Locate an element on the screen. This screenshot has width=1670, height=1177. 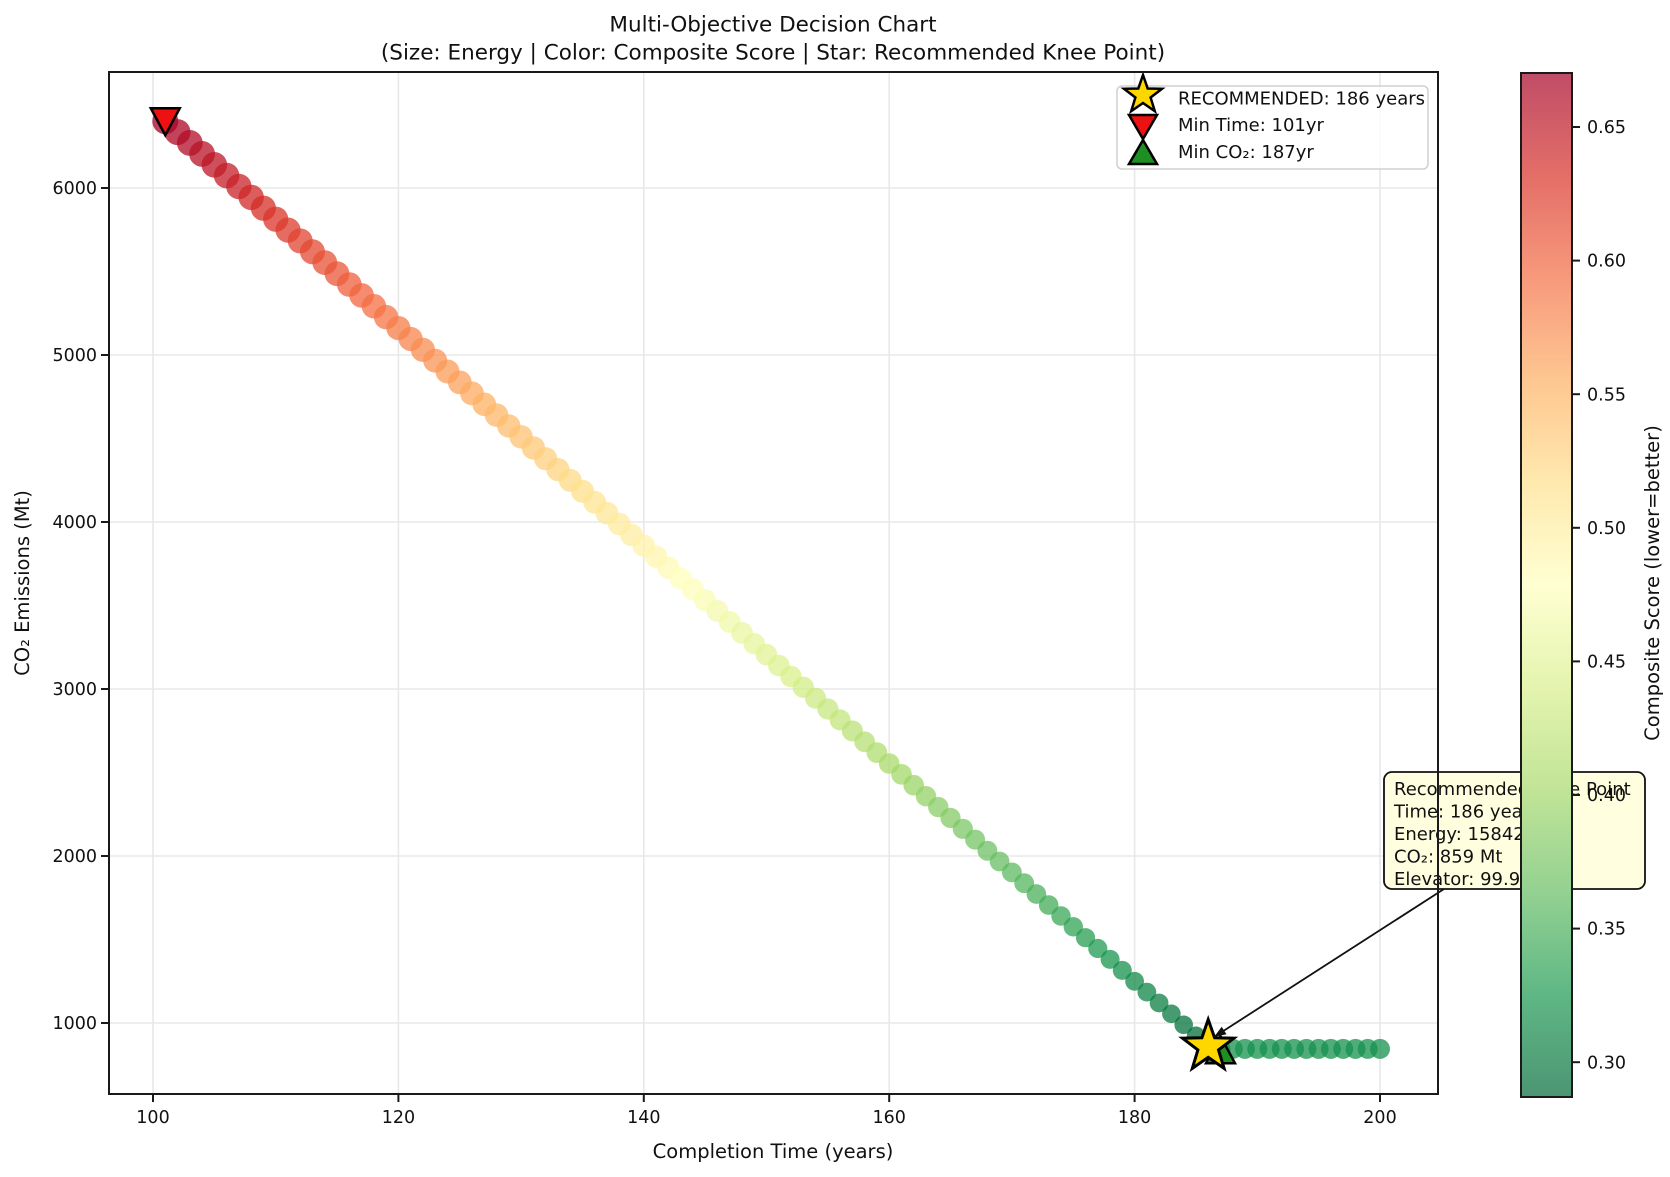
colorbar-tick-label: 0.50 is located at coordinates (1606, 529).